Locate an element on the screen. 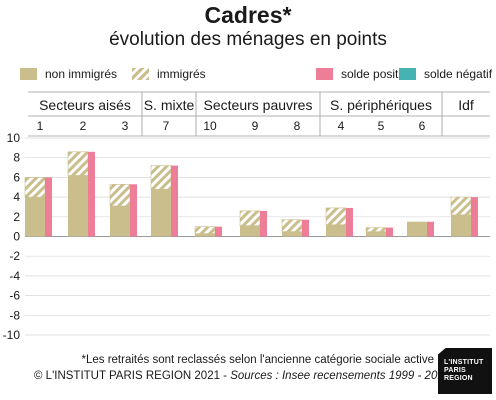  legend-label: solde négatif is located at coordinates (458, 74).